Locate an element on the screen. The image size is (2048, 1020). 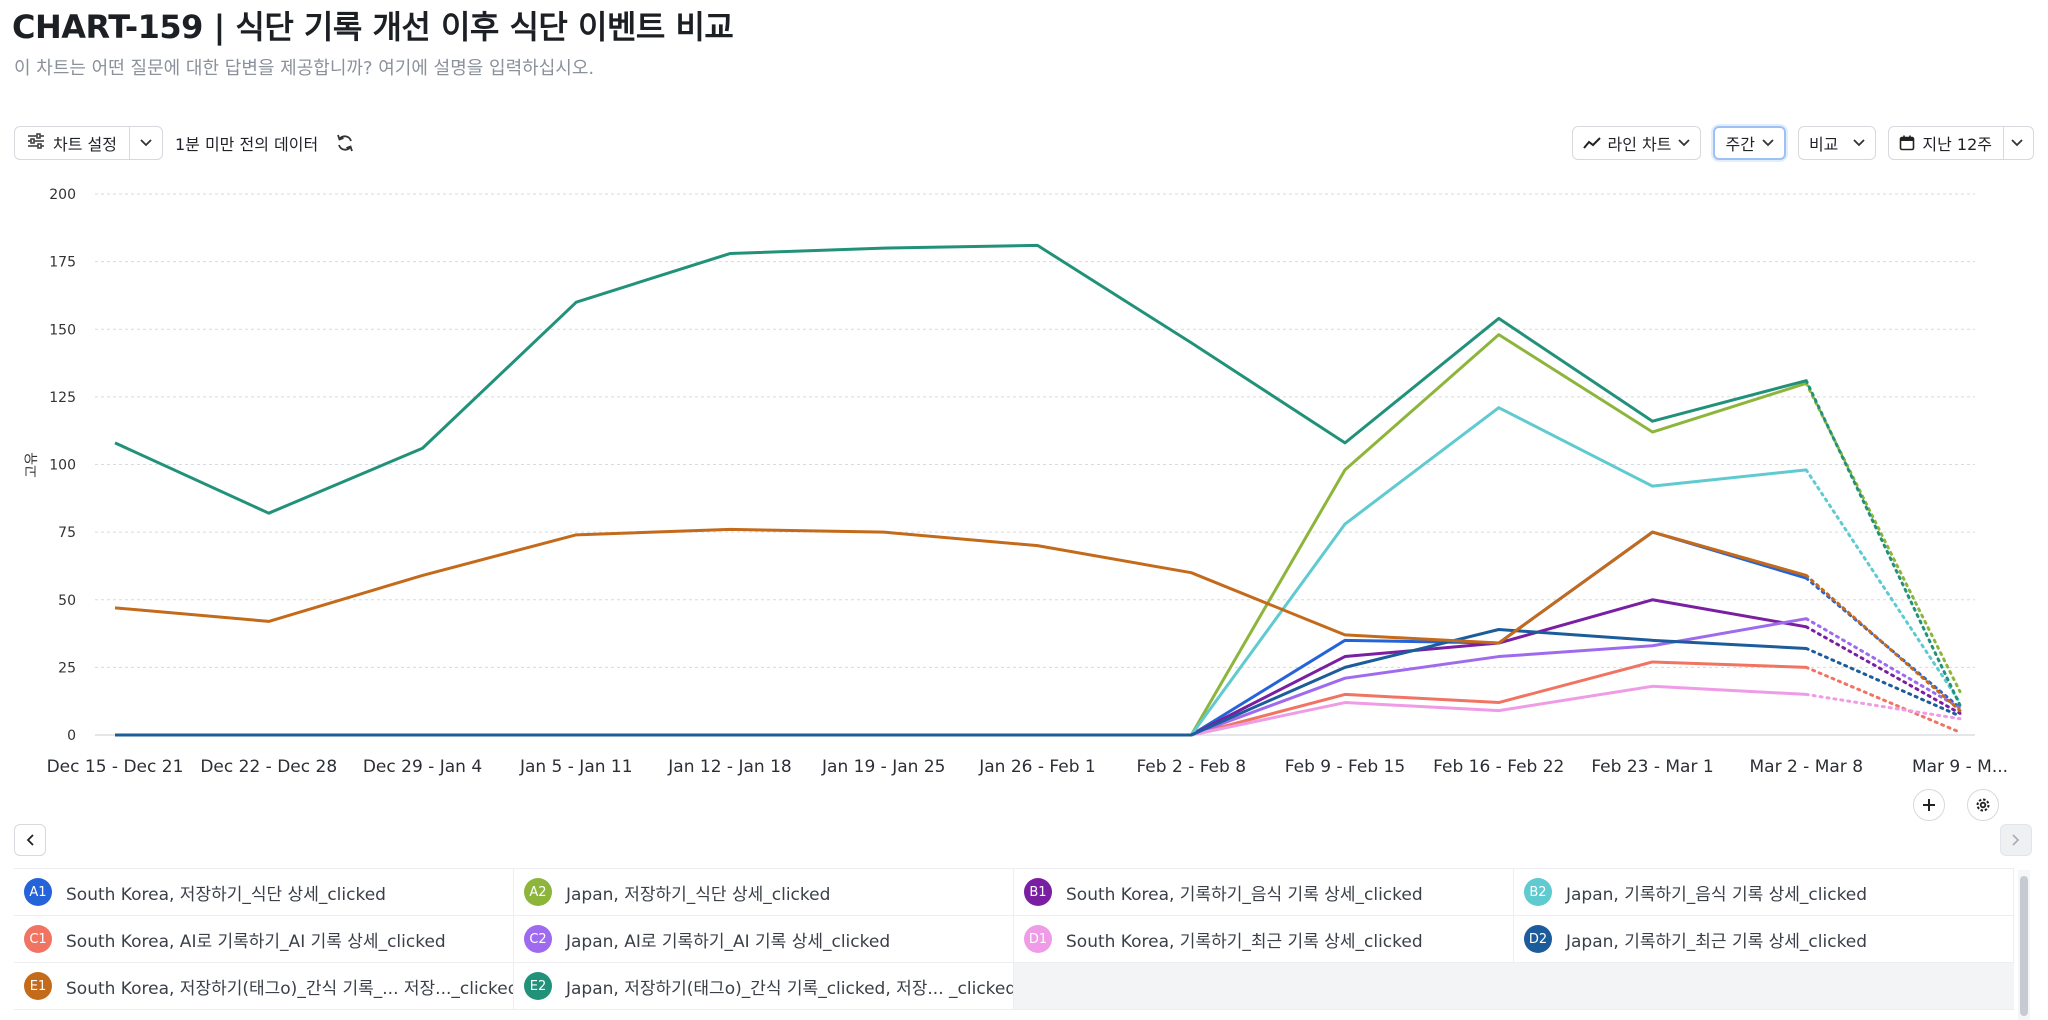
series-line-c2 is located at coordinates (961, 677).